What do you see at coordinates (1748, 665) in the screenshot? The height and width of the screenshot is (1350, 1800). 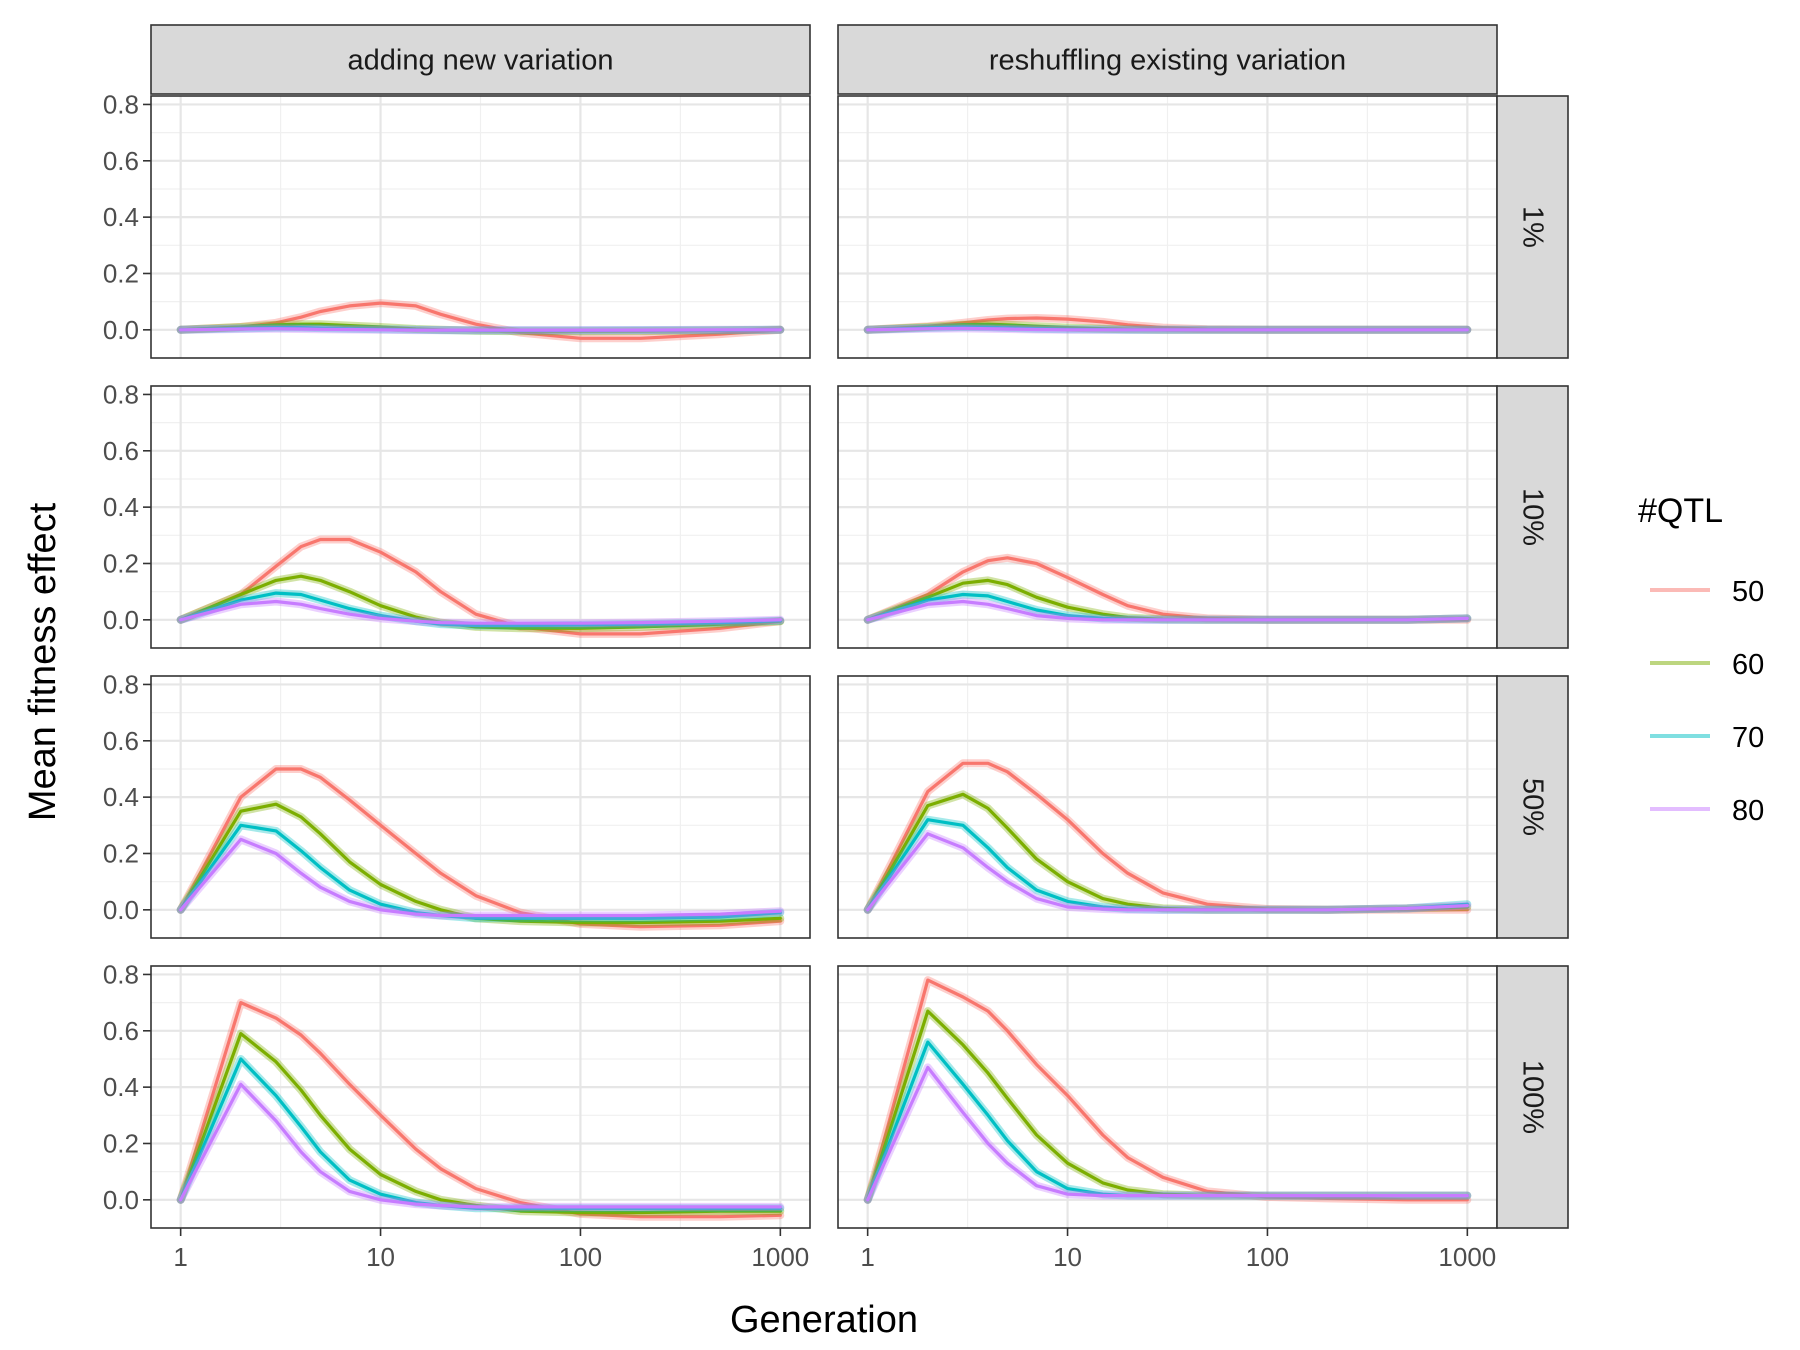 I see `legend-label: 60` at bounding box center [1748, 665].